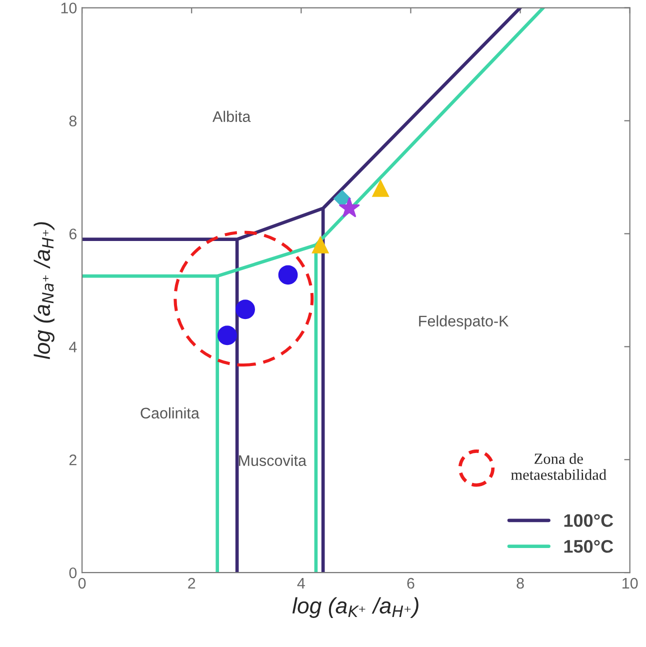 Image resolution: width=646 pixels, height=647 pixels. Describe the element at coordinates (73, 347) in the screenshot. I see `y-tick-label: 4` at that location.